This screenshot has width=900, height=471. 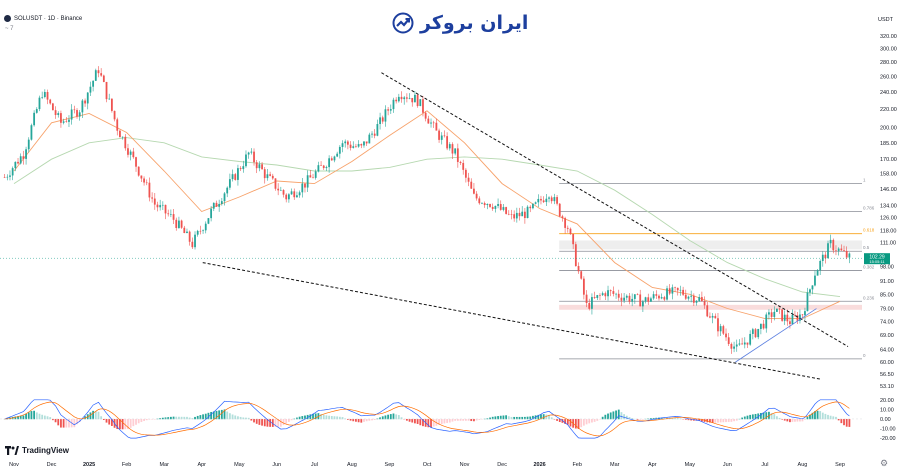 What do you see at coordinates (877, 259) in the screenshot?
I see `last-price-tag` at bounding box center [877, 259].